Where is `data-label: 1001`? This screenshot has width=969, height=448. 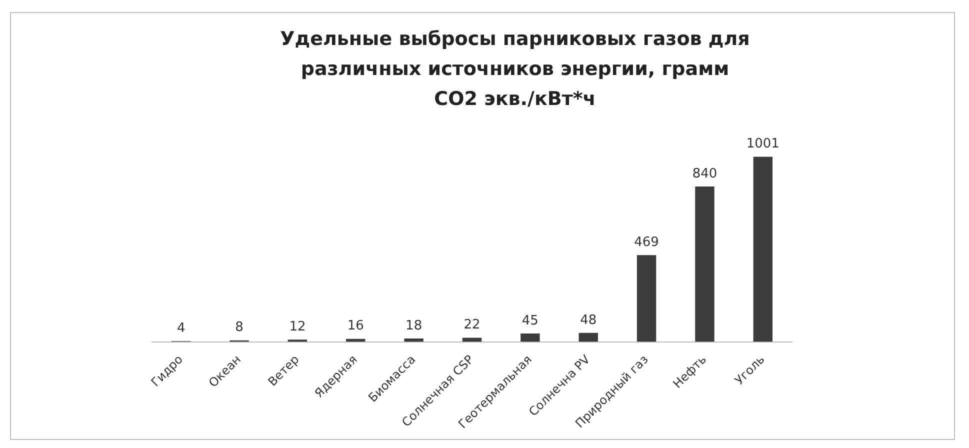
data-label: 1001 is located at coordinates (763, 144).